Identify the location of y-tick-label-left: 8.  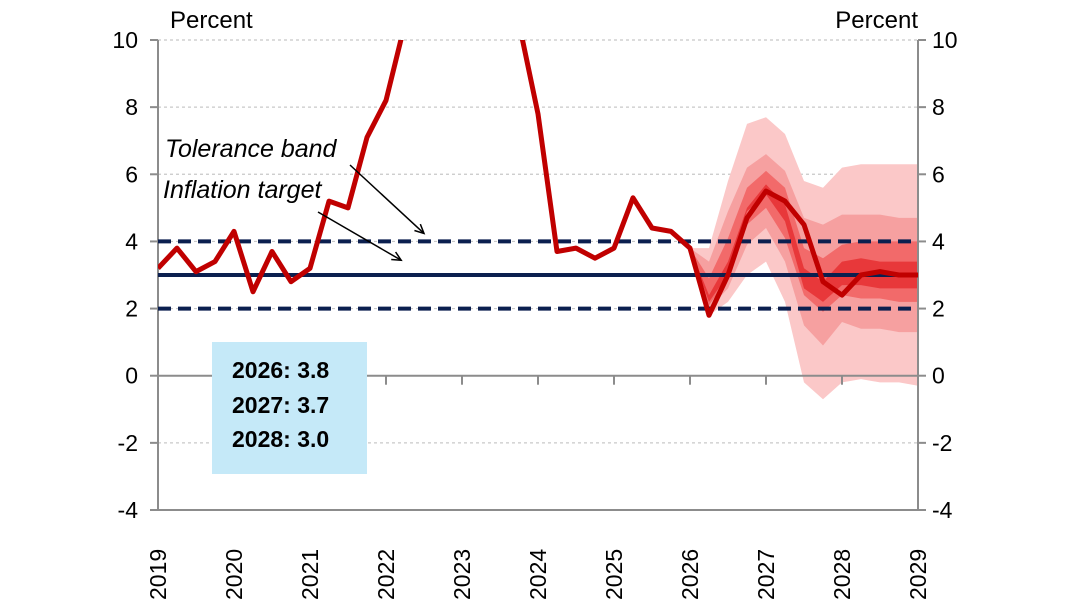
(131, 107).